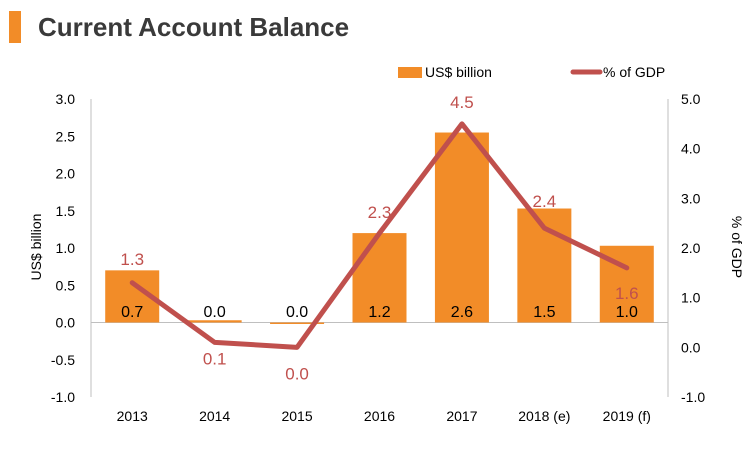 The height and width of the screenshot is (450, 751). Describe the element at coordinates (215, 358) in the screenshot. I see `gdp-value-label: 0.1` at that location.